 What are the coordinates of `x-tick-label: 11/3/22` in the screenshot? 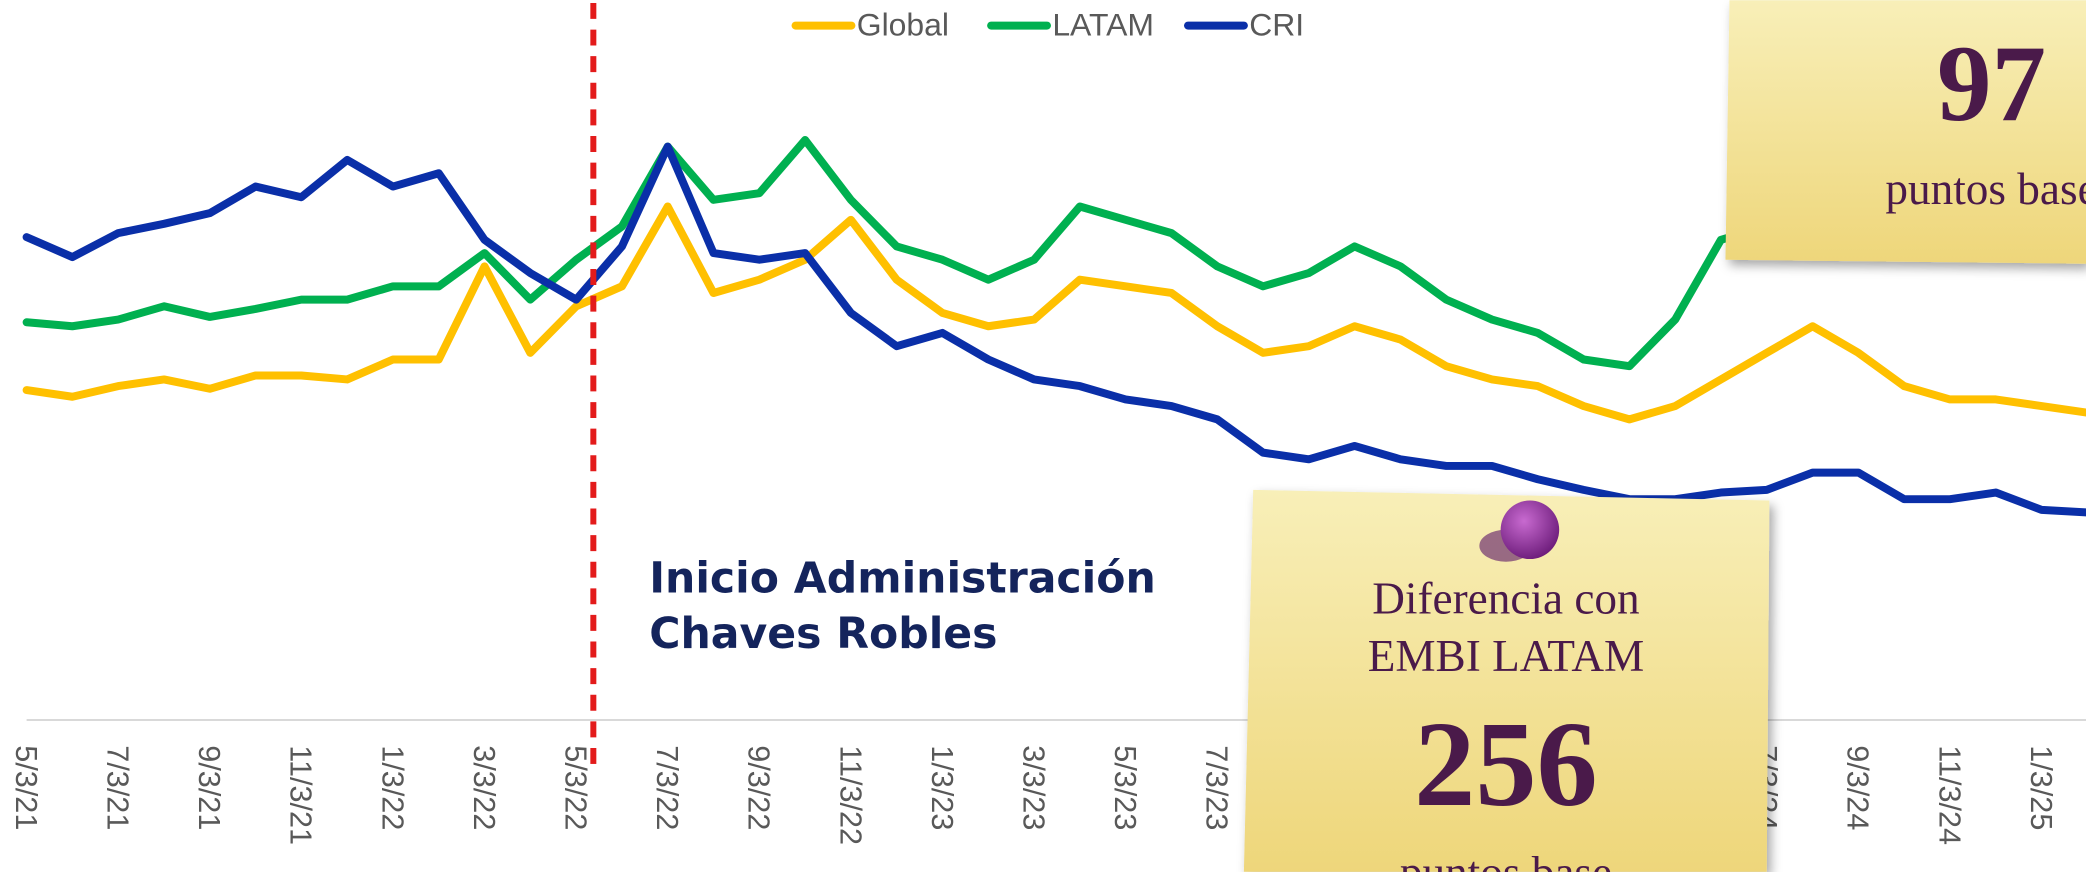 It's located at (850, 795).